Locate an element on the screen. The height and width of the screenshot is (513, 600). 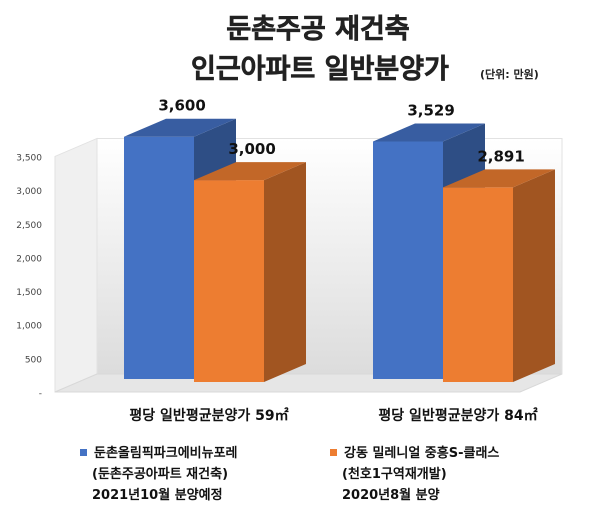
legend-item: 둔촌올림픽파크에비뉴포레 (둔촌주공아파트 재건축) 2021년10월 분양예정 is located at coordinates (159, 474).